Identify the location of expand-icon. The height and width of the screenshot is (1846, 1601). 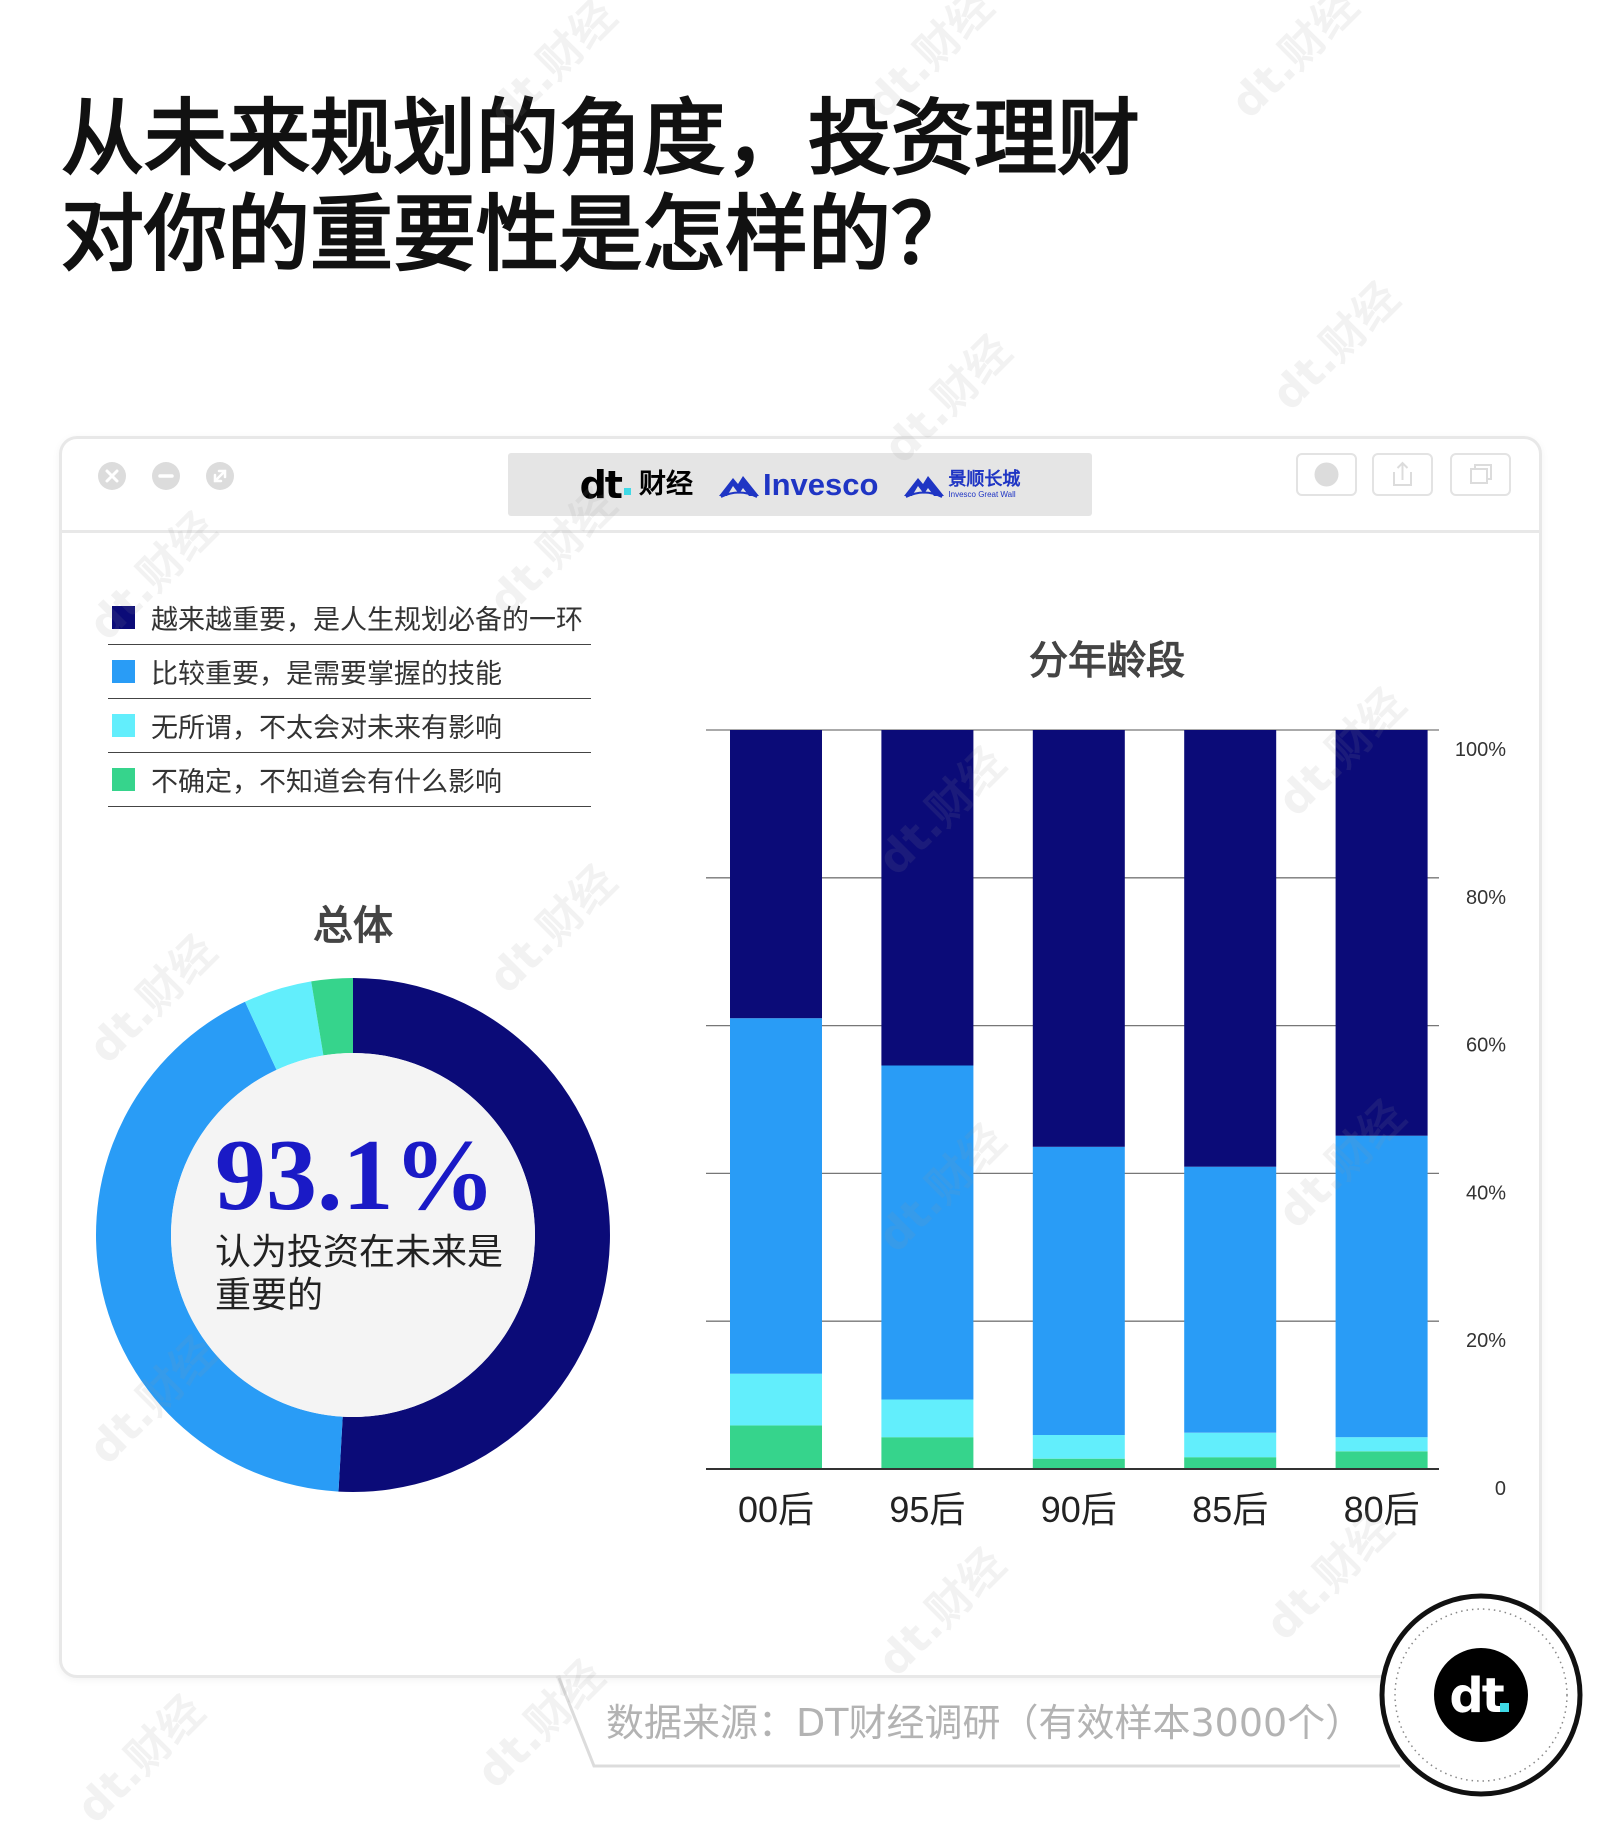
(220, 476).